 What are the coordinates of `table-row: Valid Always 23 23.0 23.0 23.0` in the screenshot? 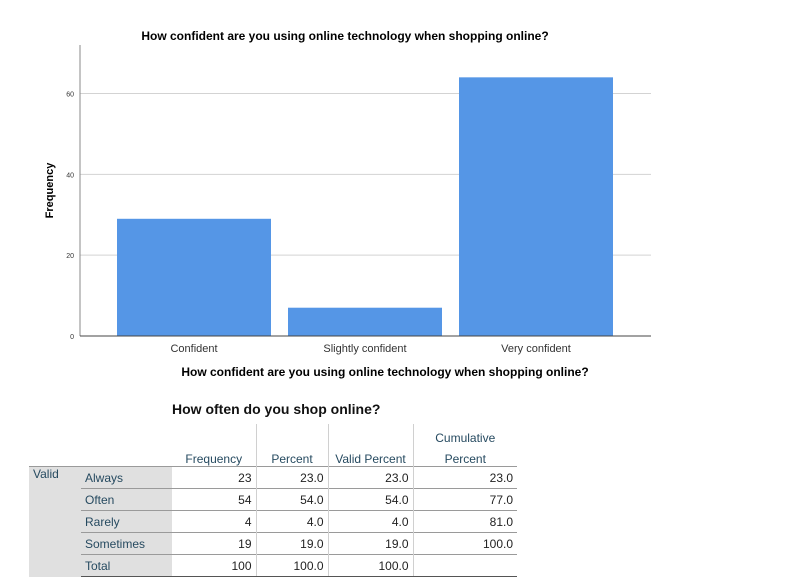 It's located at (273, 521).